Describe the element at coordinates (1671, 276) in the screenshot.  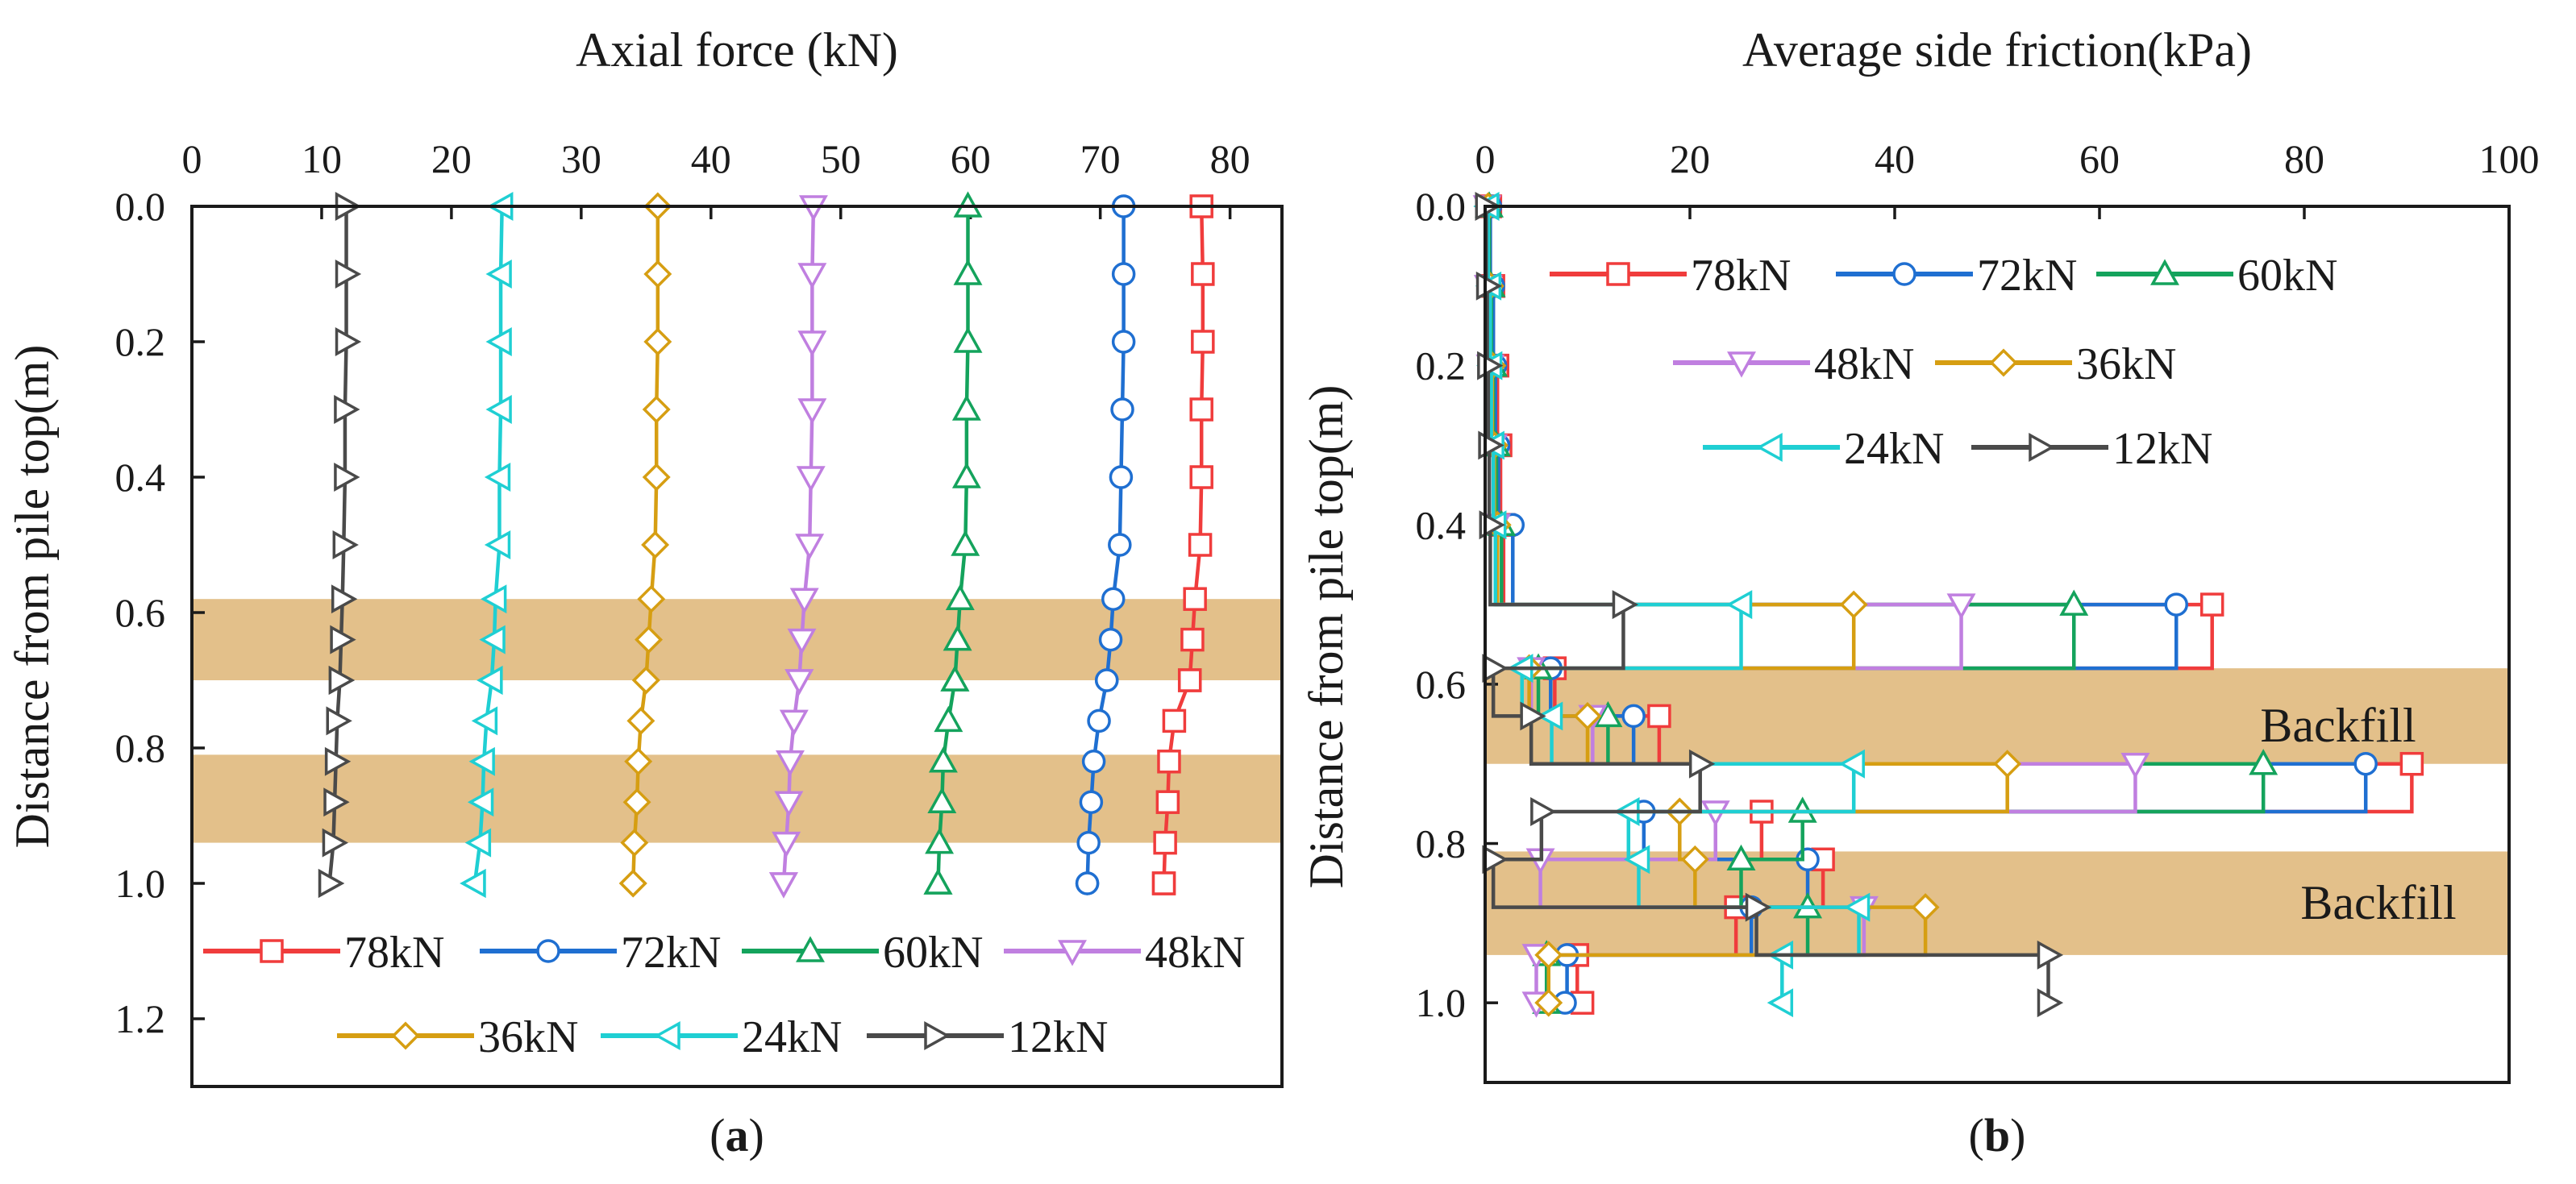
I see `panel-b-legend-item-78kN: 78kN` at that location.